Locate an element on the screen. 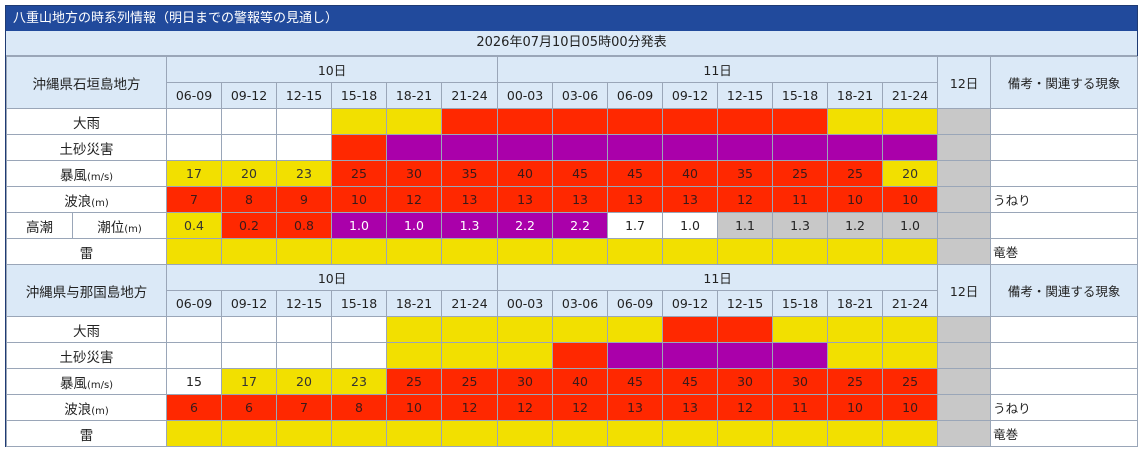  table-row: 波浪(m) 6 6 7 8 10 12 12 12 13 13 12 11 10 10 うねり is located at coordinates (572, 407).